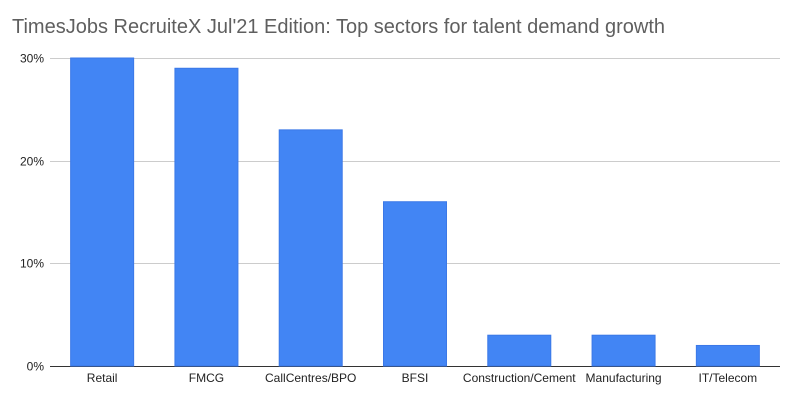 The height and width of the screenshot is (404, 800). What do you see at coordinates (728, 378) in the screenshot?
I see `x-tick-label: IT/Telecom` at bounding box center [728, 378].